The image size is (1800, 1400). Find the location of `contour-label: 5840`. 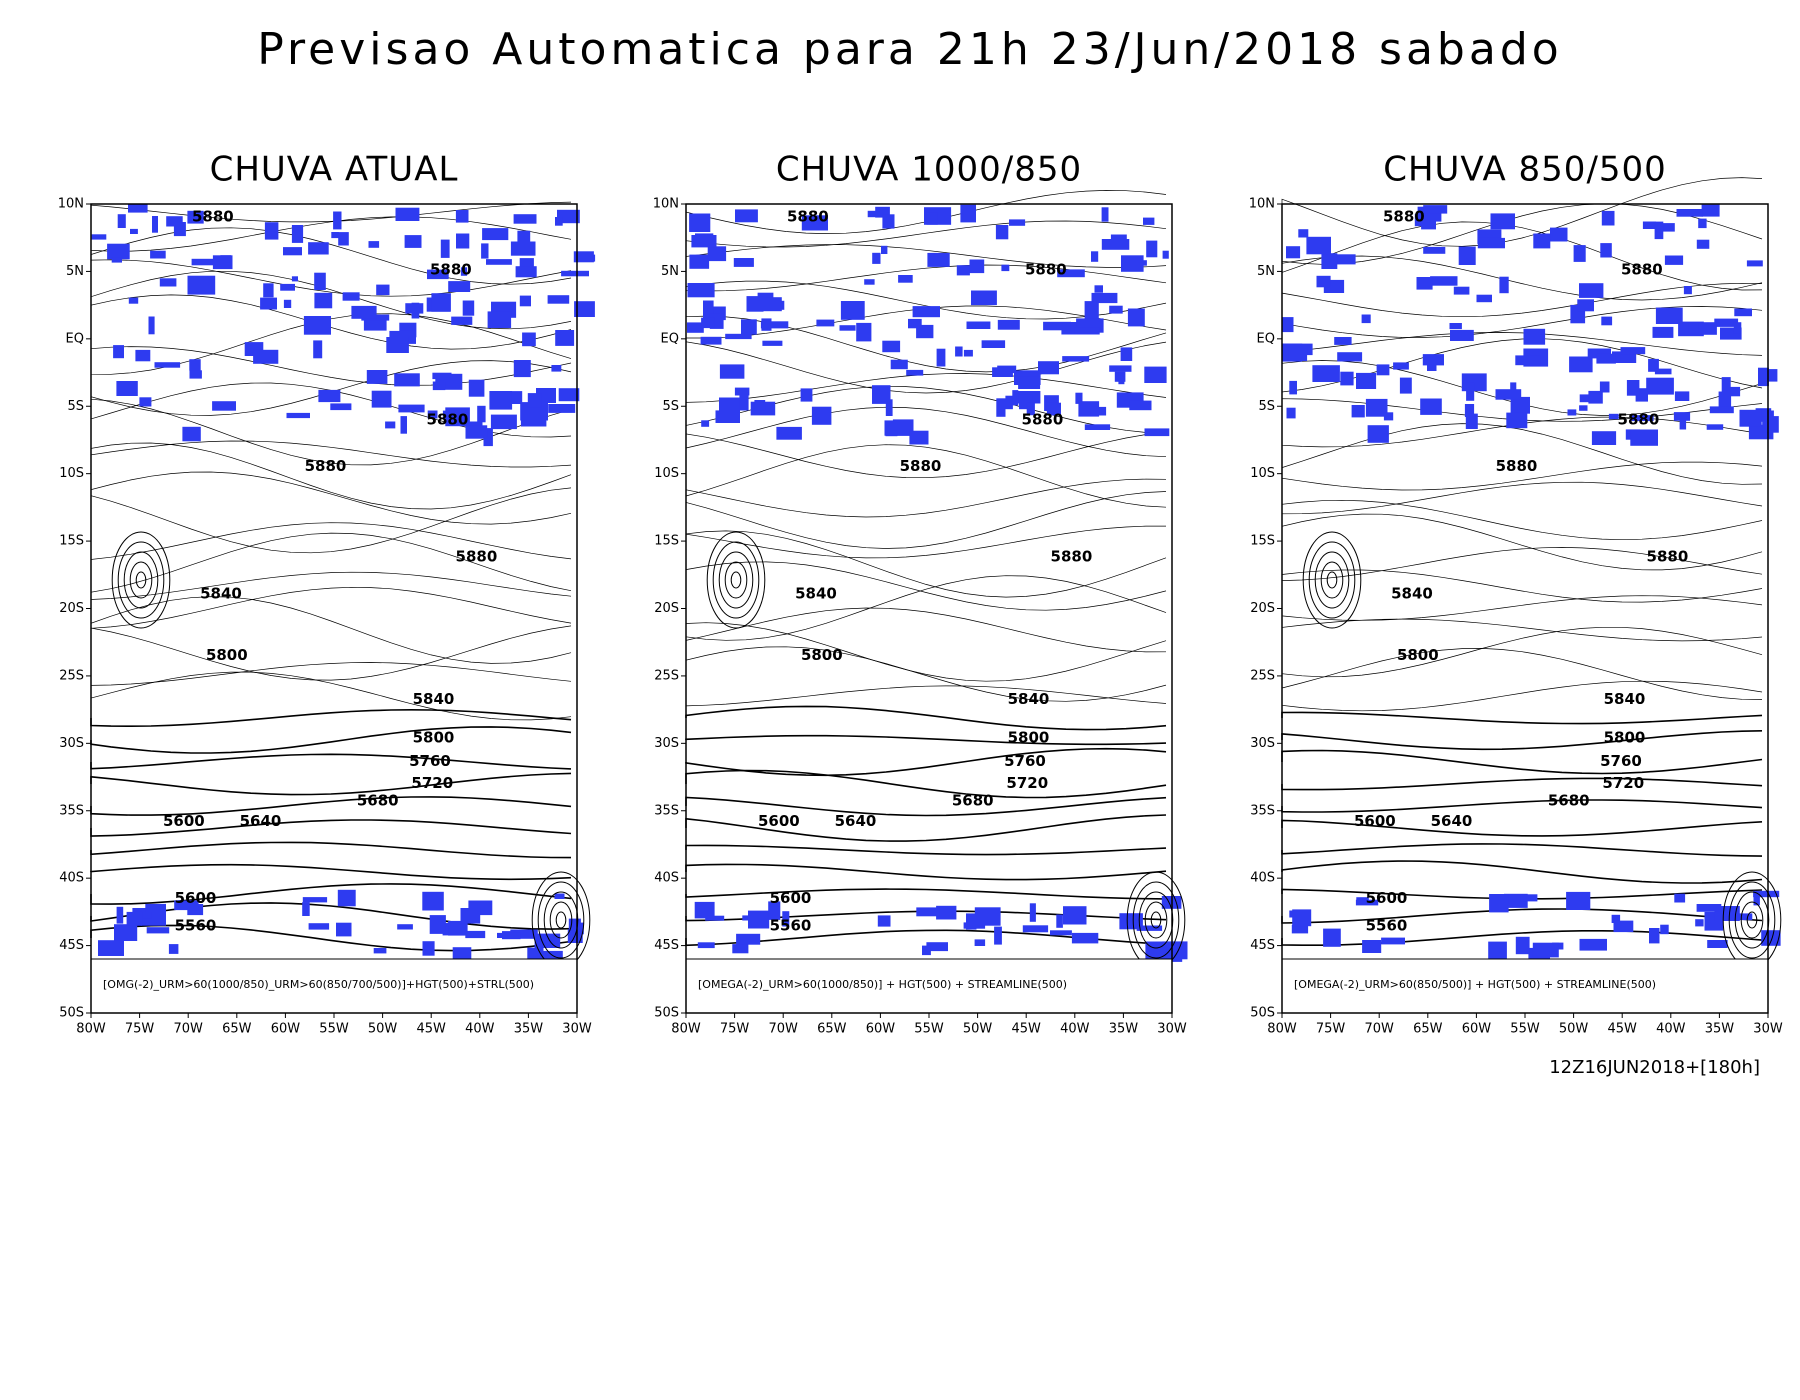

contour-label: 5840 is located at coordinates (816, 594).